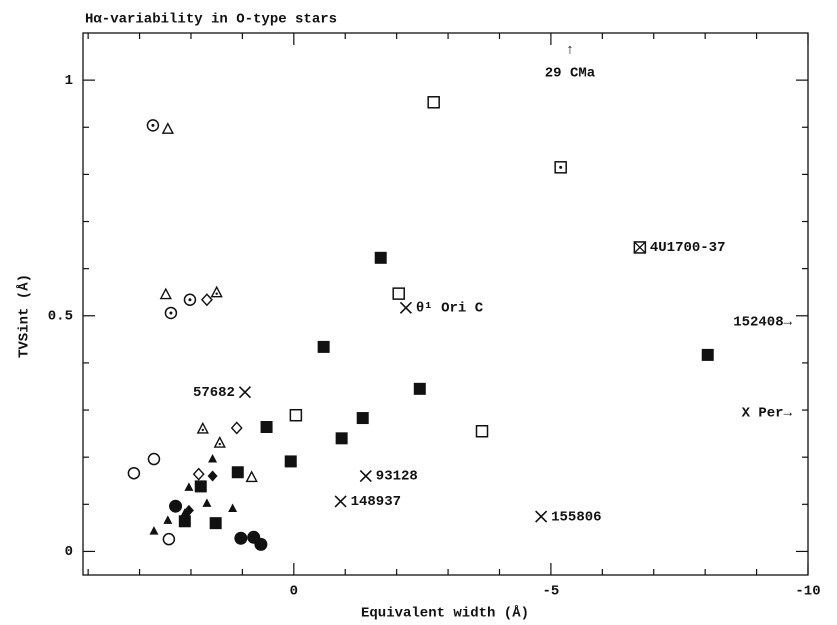  Describe the element at coordinates (807, 592) in the screenshot. I see `x-tick-label: -10` at that location.